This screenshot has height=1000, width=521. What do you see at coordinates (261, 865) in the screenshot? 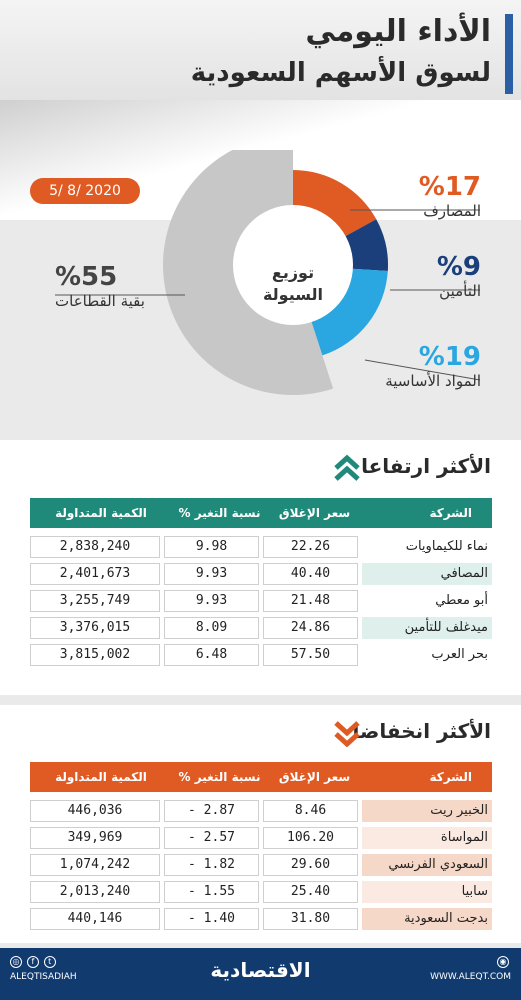
I see `table-row: السعودي الفرنسي 29.60 1.82 -1,074,242` at bounding box center [261, 865].